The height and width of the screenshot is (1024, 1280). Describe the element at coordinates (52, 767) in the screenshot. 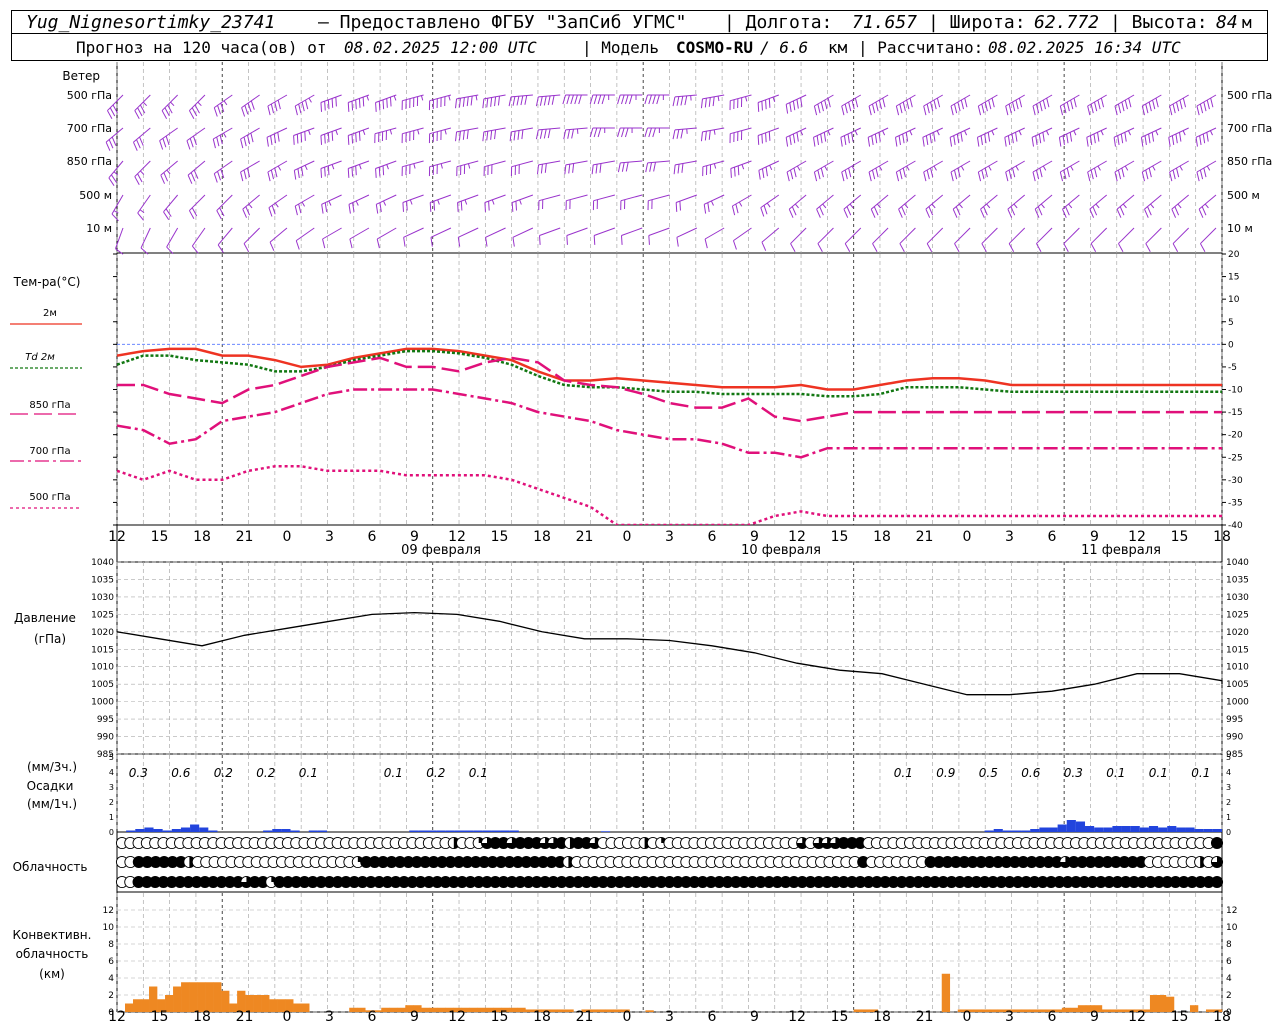

I see `prec-unit-3h: (мм/3ч.)` at that location.